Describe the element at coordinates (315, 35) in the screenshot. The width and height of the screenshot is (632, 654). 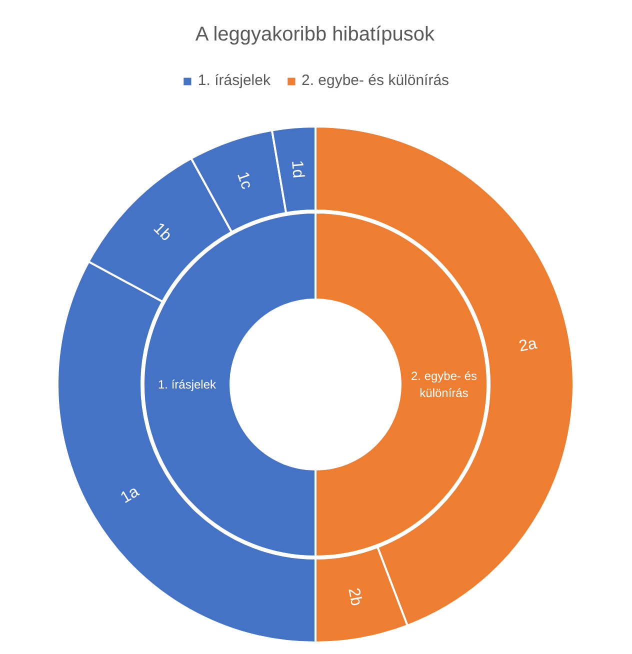
I see `chart-title: A leggyakoribb hibatípusok` at that location.